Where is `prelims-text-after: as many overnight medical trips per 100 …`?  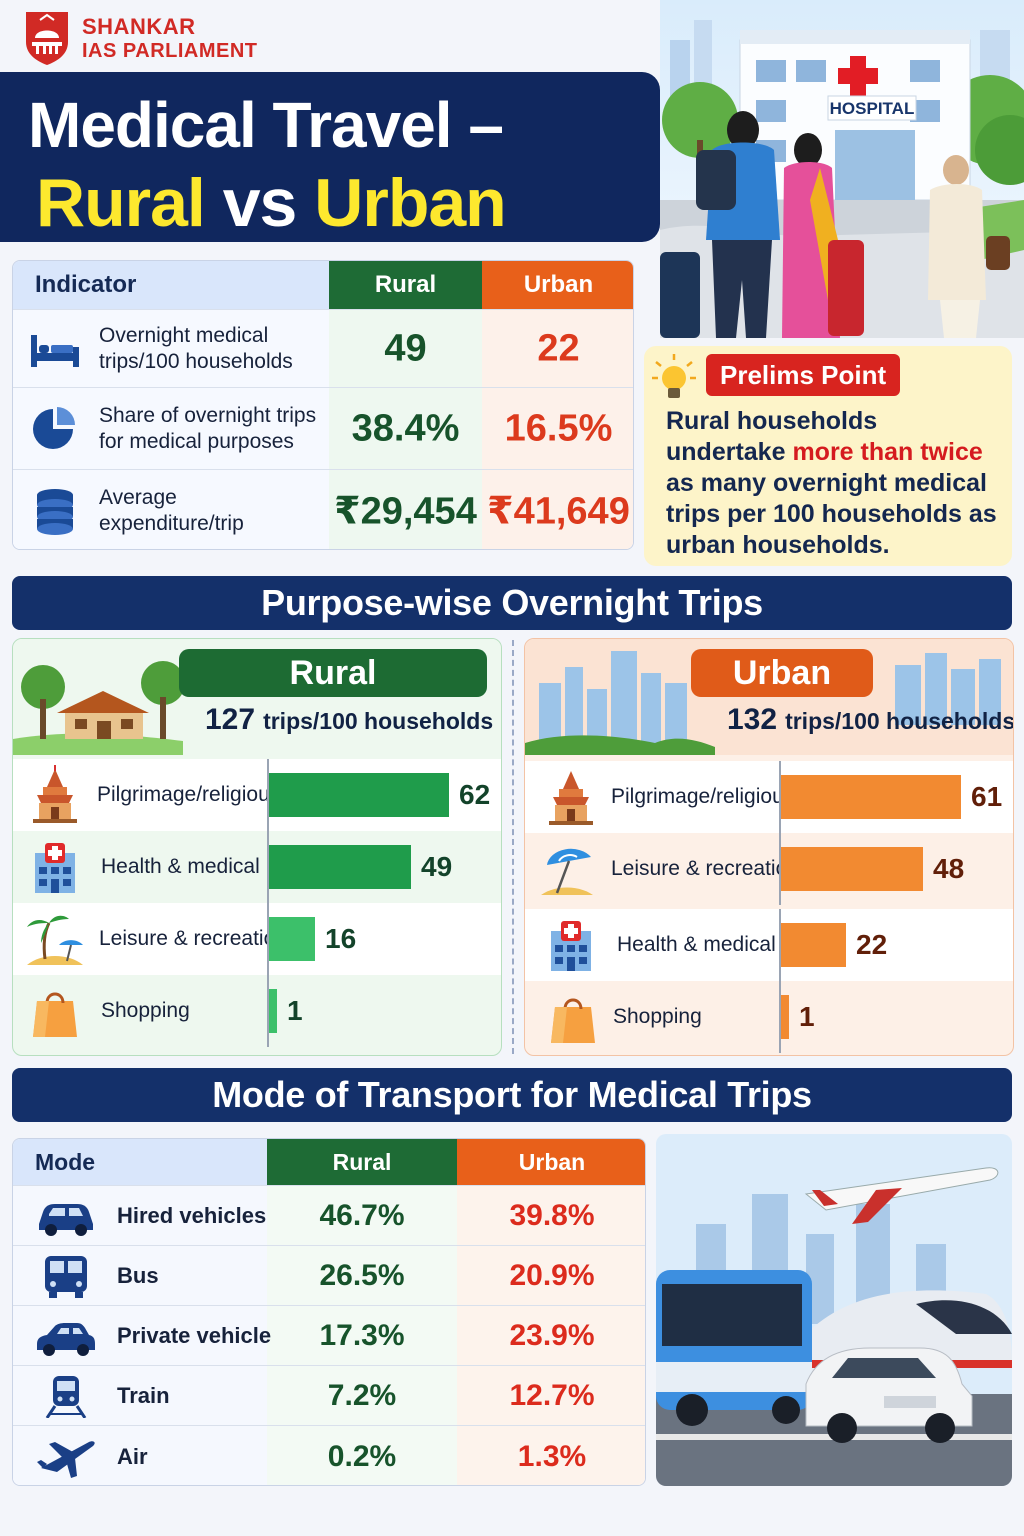
prelims-text-after: as many overnight medical trips per 100 … is located at coordinates (831, 514).